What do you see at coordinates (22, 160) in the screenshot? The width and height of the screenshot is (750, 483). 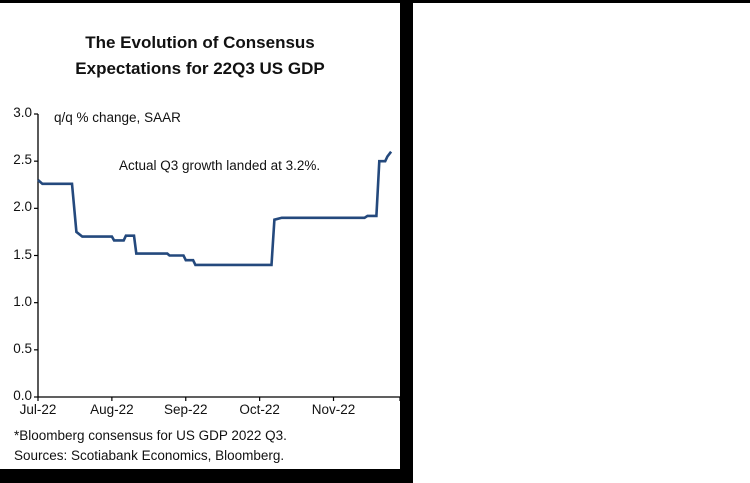 I see `y-tick-label: 2.5` at bounding box center [22, 160].